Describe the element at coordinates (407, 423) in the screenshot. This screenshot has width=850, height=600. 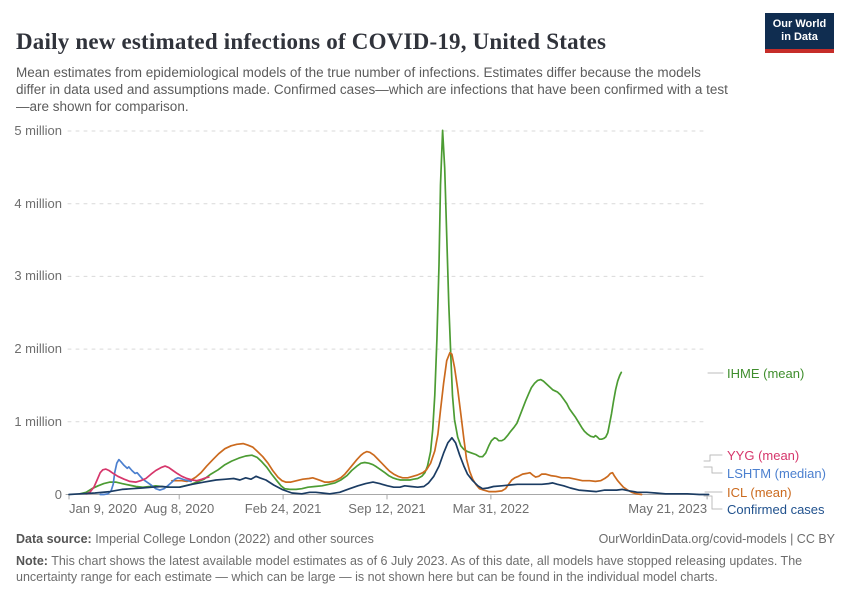
I see `series-icl` at that location.